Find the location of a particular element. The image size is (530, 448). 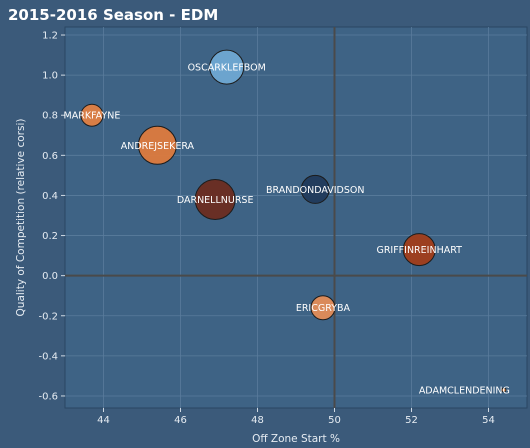

y-tick-label: -0.2 is located at coordinates (48, 316).